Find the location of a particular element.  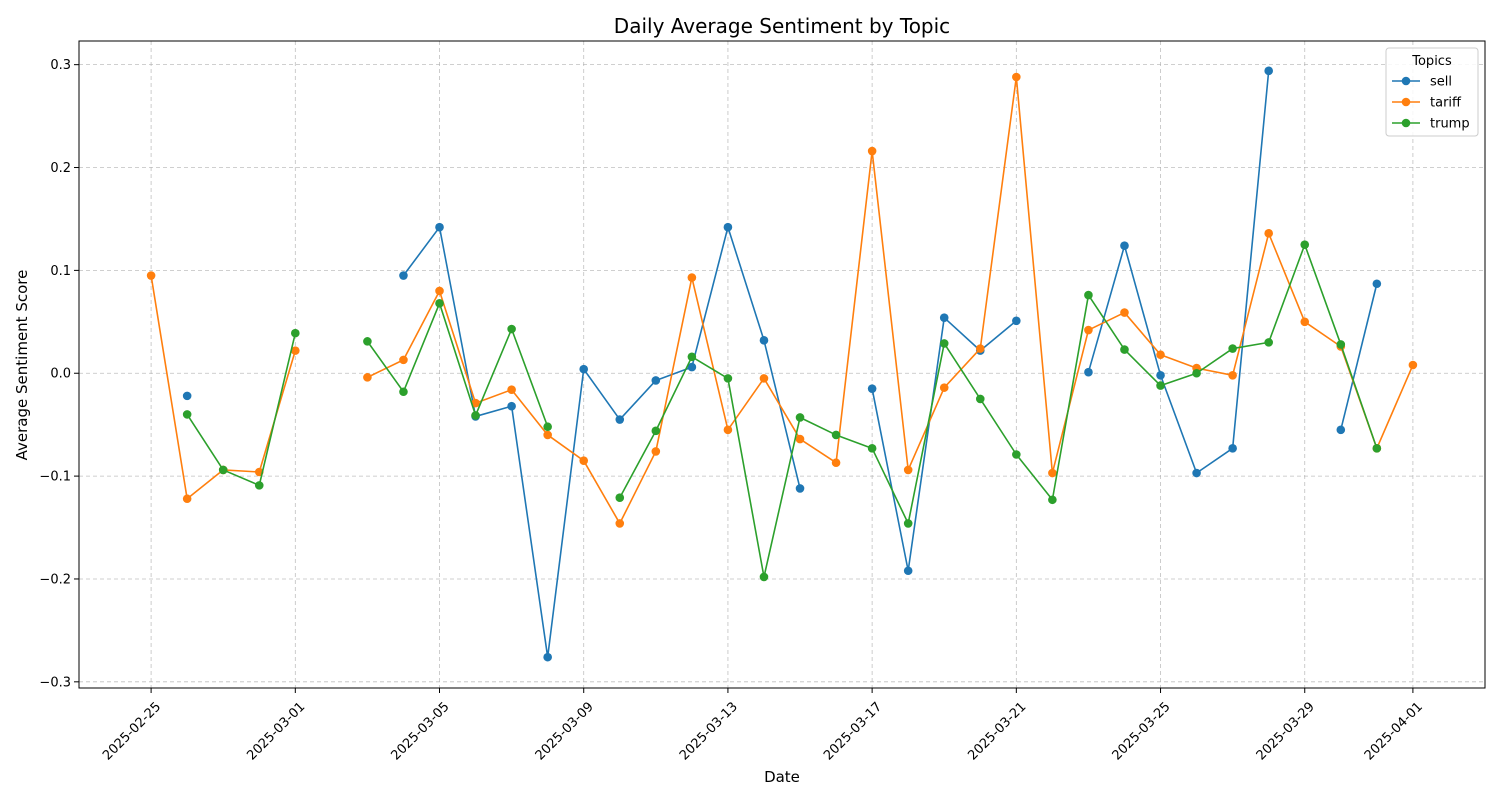

y-tick-label: −0.3 is located at coordinates (55, 682).